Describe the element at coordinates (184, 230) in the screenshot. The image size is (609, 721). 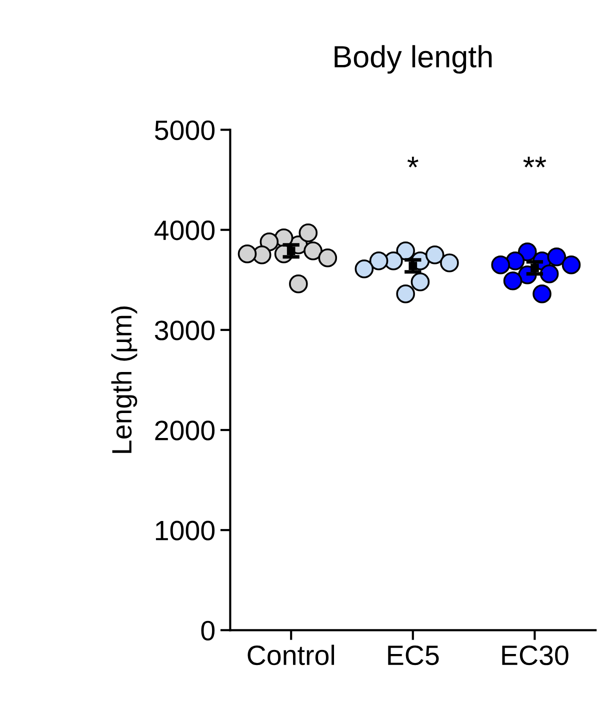
I see `y-tick-label: 4000` at that location.